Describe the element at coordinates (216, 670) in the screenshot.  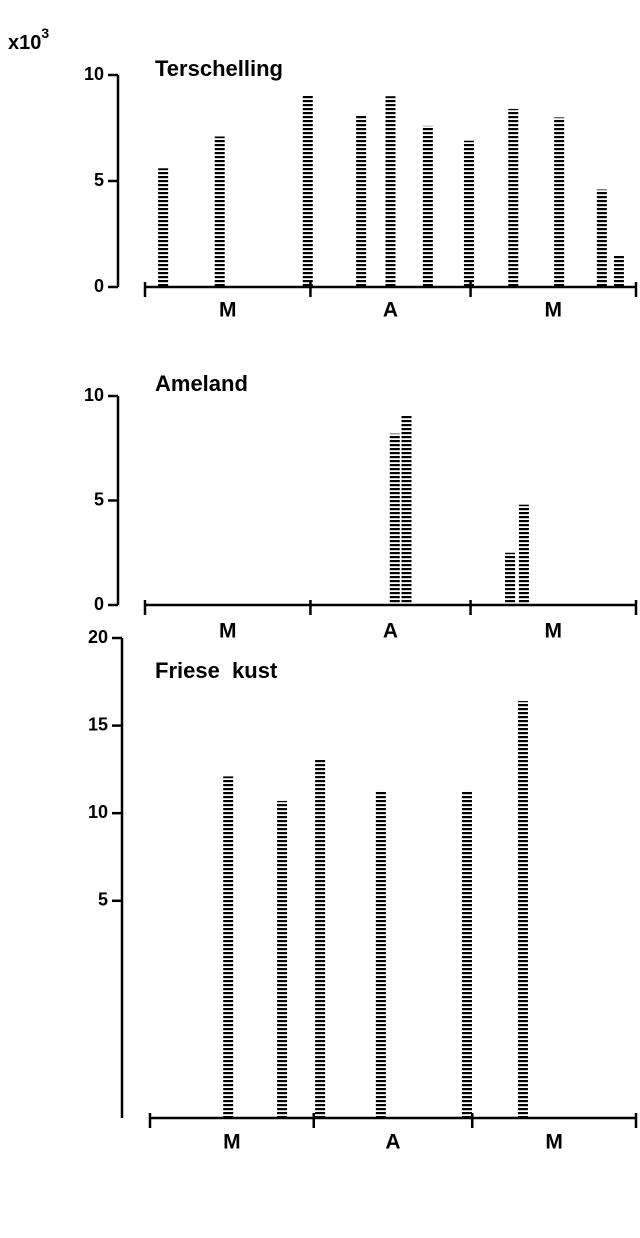
I see `panel-title: Friese kust` at that location.